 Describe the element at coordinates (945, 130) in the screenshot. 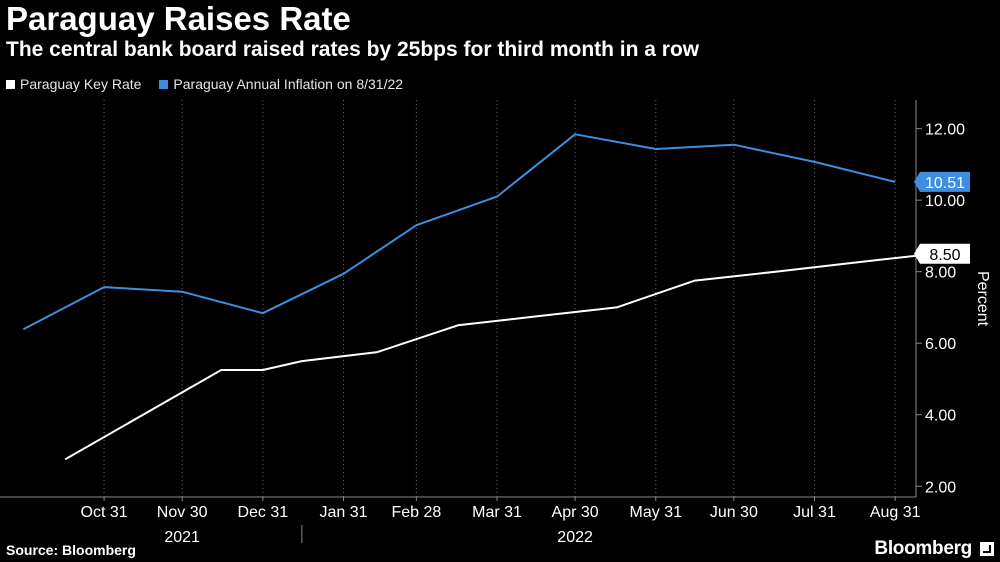

I see `y-tick-label: 12.00` at that location.